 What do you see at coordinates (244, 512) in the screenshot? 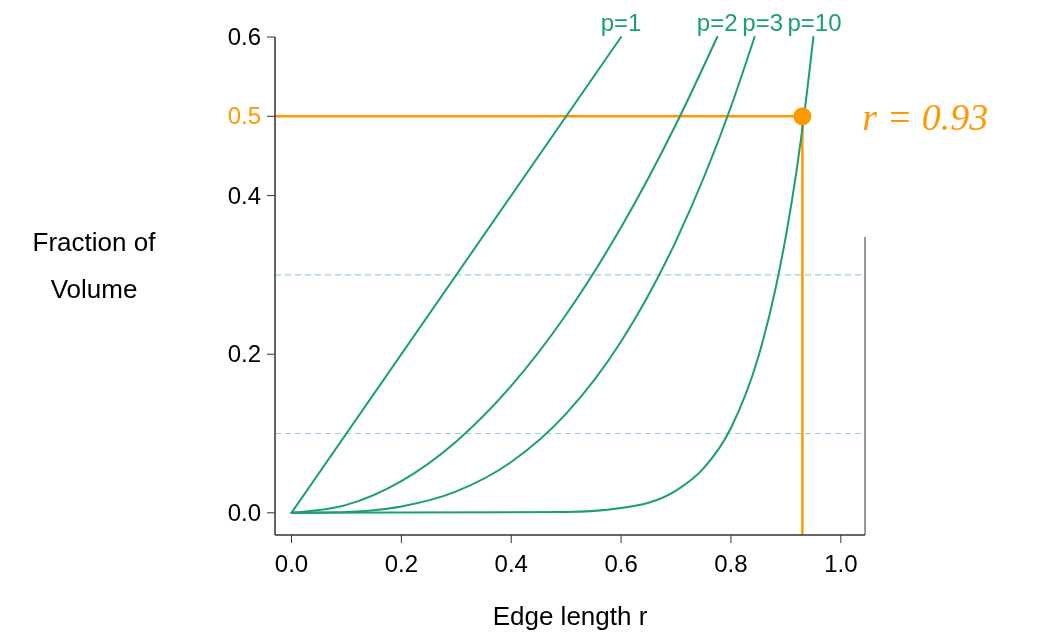
I see `y-tick-label: 0.0` at bounding box center [244, 512].